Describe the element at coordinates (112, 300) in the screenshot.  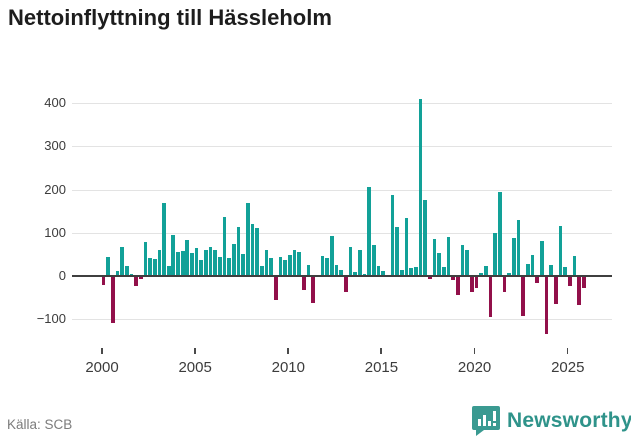
I see `bar-2000-q3` at that location.